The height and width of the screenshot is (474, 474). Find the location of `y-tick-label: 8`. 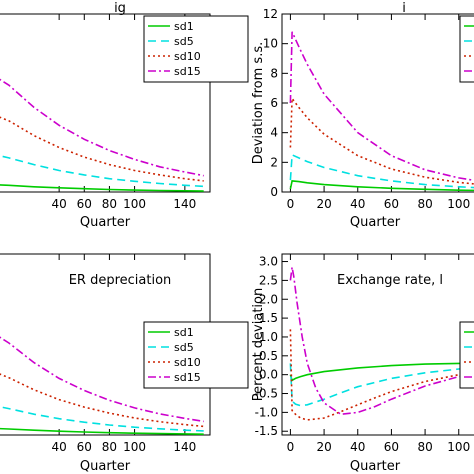

y-tick-label: 8 is located at coordinates (274, 73).